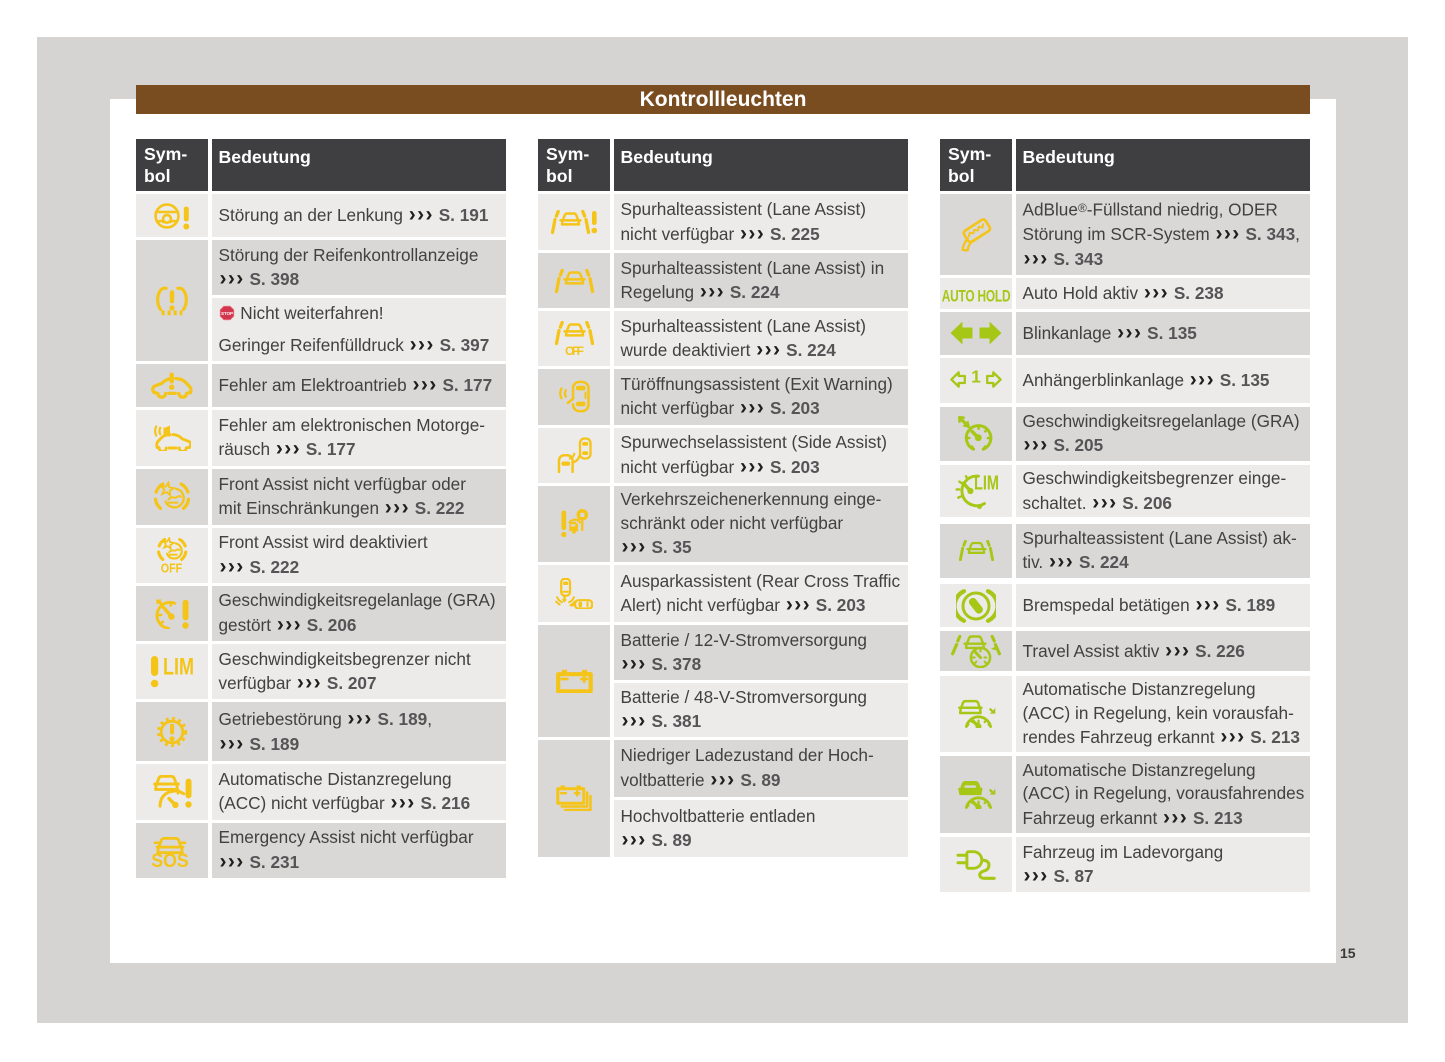 Image resolution: width=1445 pixels, height=1062 pixels. I want to click on svg-text: 1, so click(976, 377).